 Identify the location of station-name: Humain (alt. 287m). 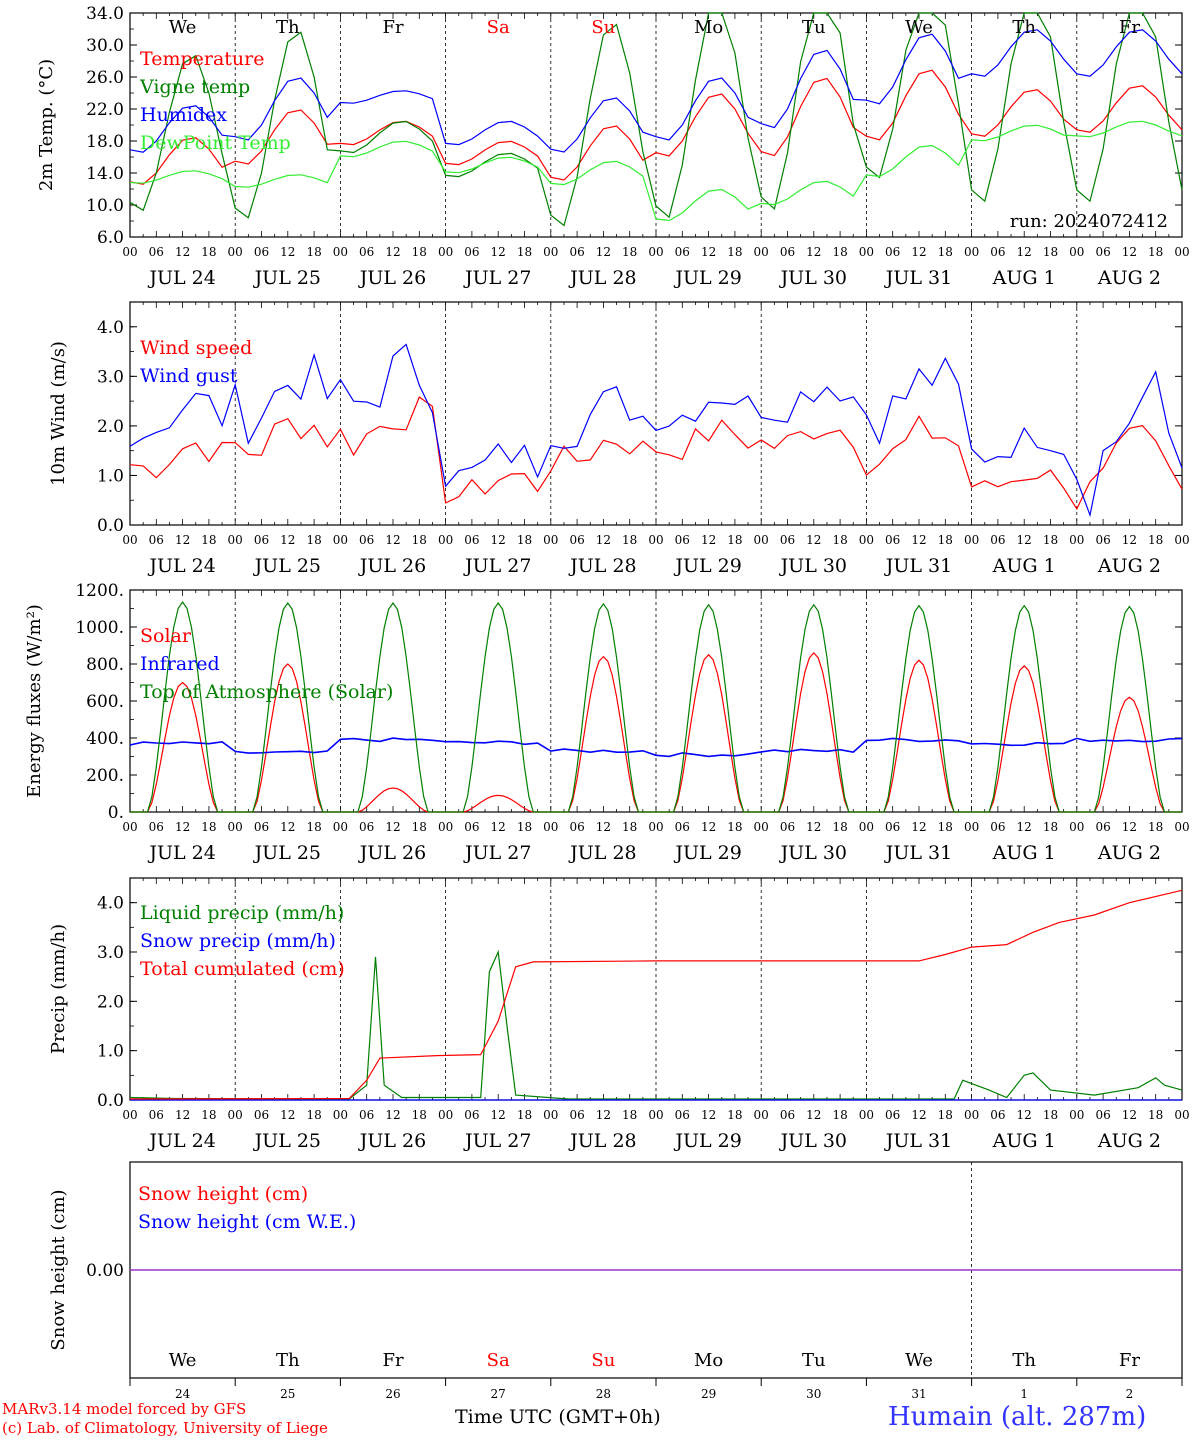
(1017, 1417).